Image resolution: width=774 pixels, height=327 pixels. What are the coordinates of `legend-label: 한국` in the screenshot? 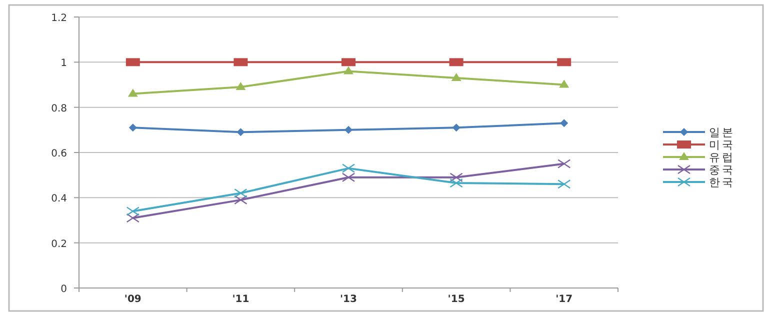 It's located at (722, 182).